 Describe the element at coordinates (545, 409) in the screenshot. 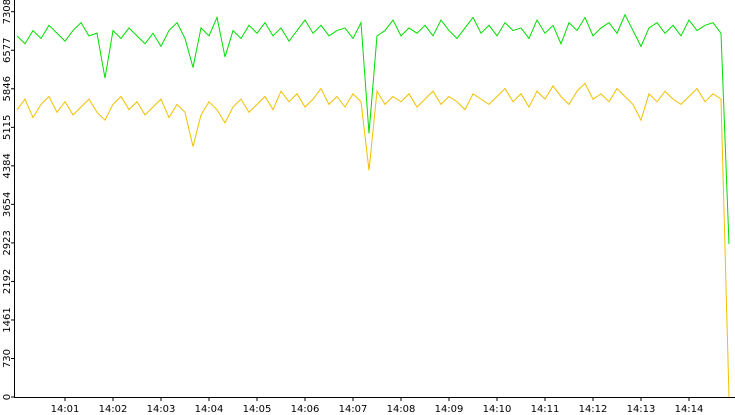

I see `x-tick-label: 14:11` at that location.